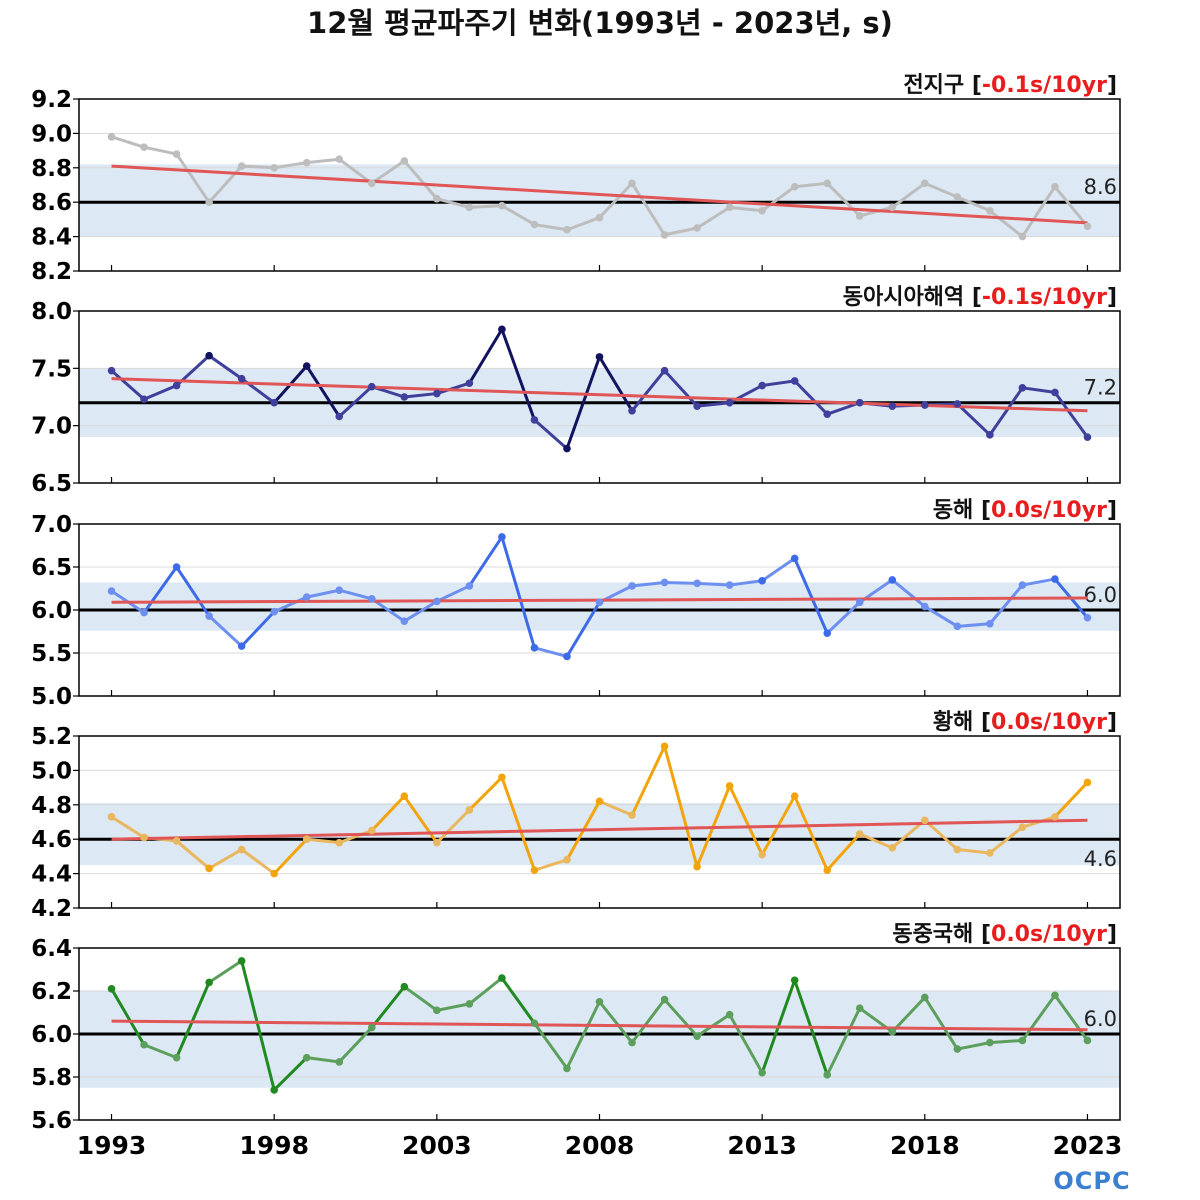  What do you see at coordinates (51, 875) in the screenshot?
I see `y-tick-label: 4.4` at bounding box center [51, 875].